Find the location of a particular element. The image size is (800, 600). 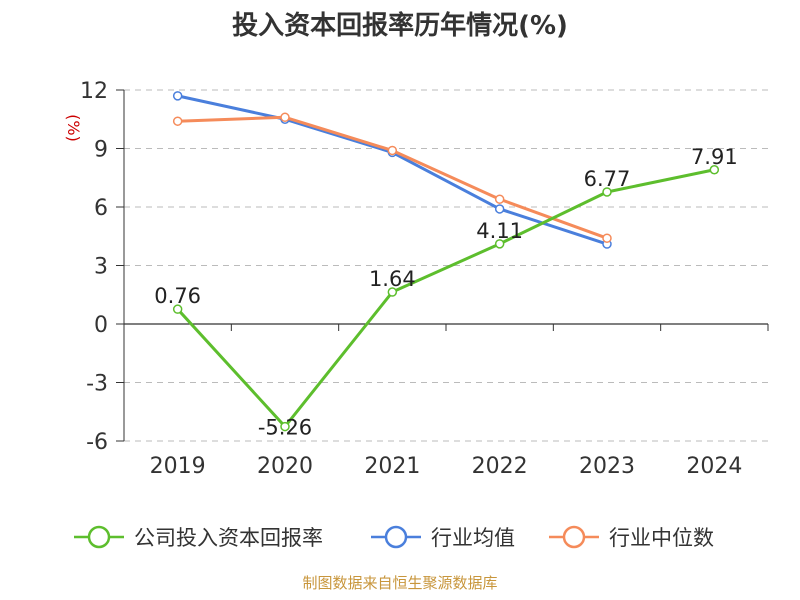

x-tick-label: 2021 is located at coordinates (392, 466).